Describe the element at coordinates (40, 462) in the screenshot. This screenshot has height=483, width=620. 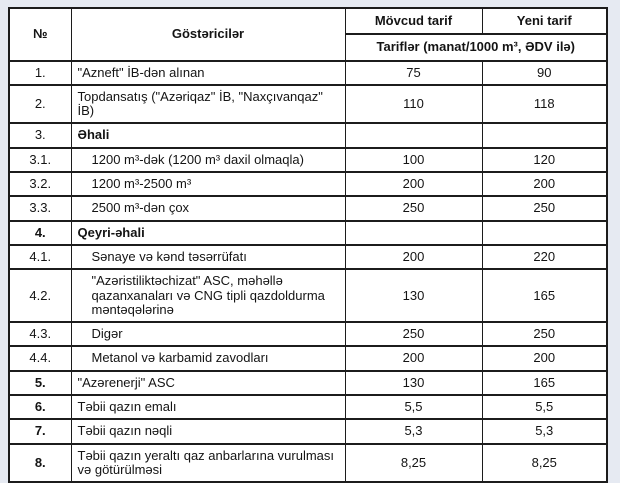
I see `row-number-cell: 8.` at that location.